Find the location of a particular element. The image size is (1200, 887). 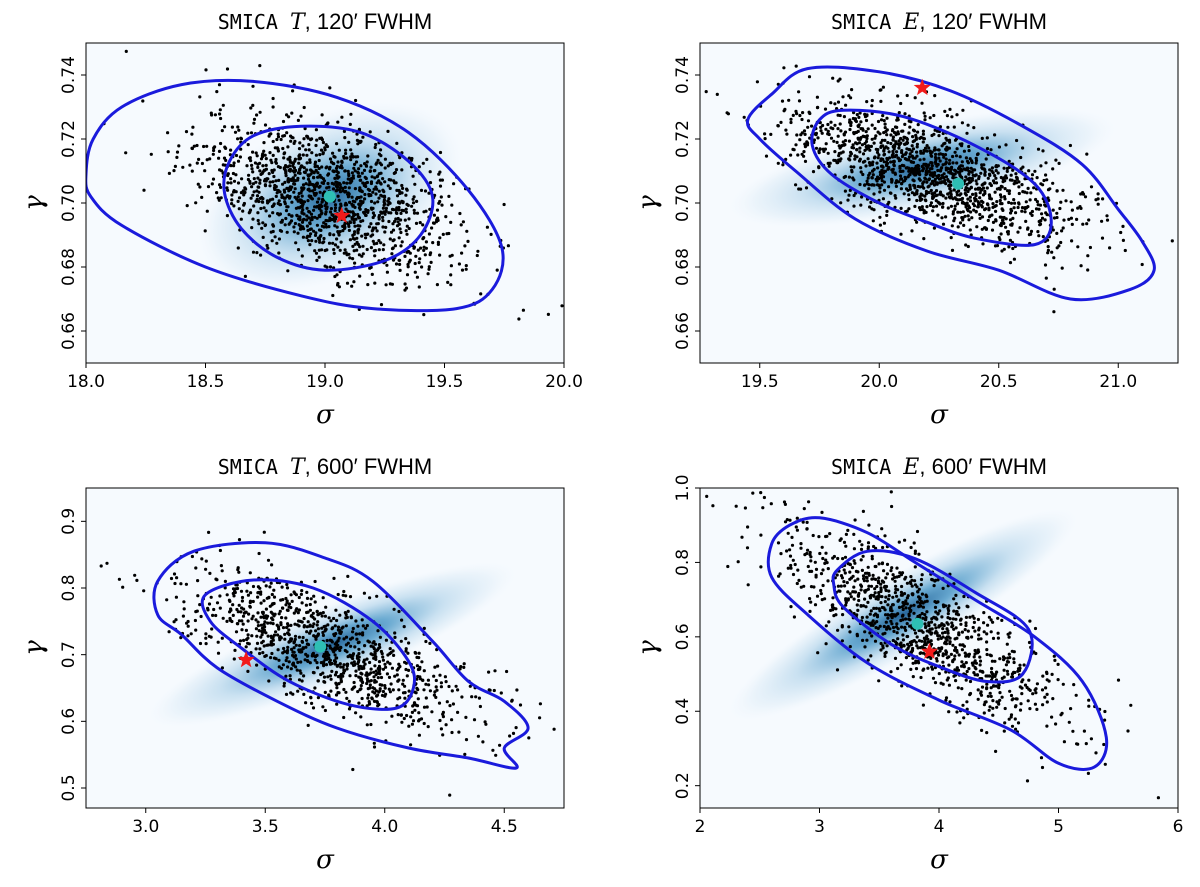

y-tick-label: 0.70 is located at coordinates (683, 203).